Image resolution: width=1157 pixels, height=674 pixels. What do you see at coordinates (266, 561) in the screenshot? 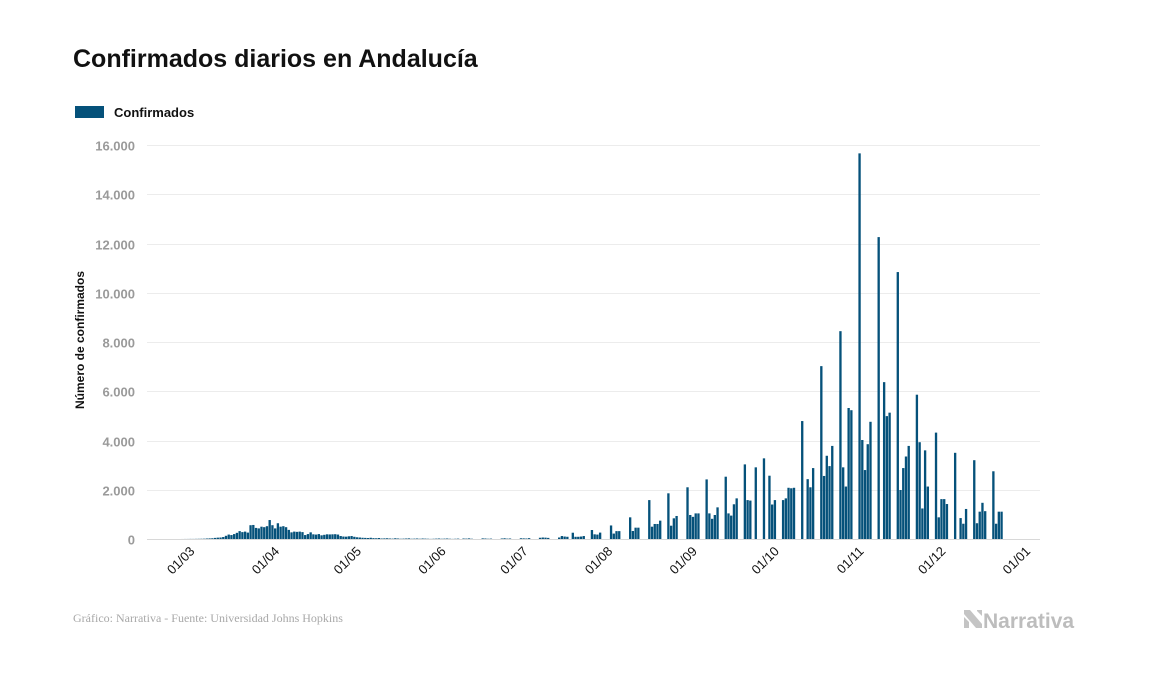
I see `x-tick-label: 01/04` at bounding box center [266, 561].